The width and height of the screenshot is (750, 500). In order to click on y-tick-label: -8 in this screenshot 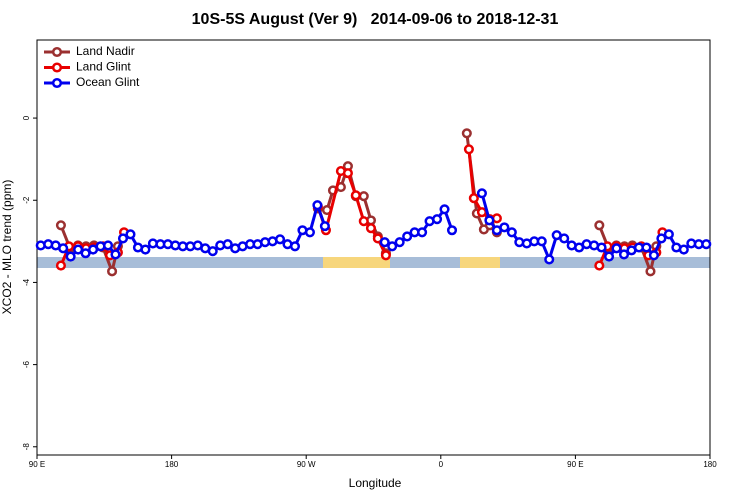, I will do `click(26, 447)`.